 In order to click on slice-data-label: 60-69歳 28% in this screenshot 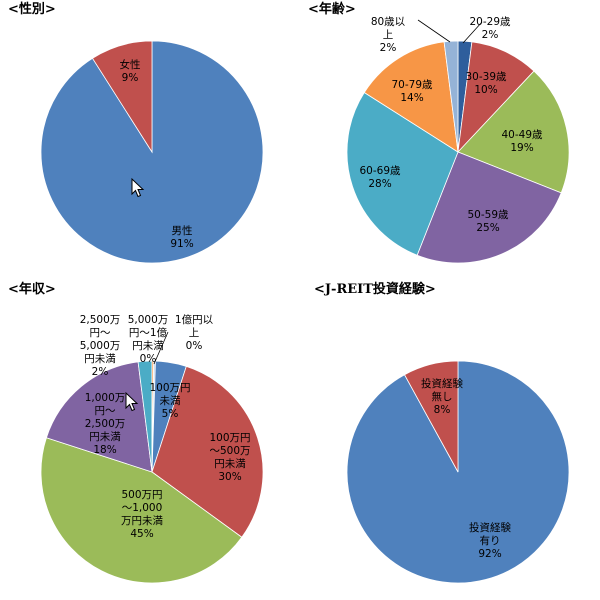, I will do `click(380, 177)`.